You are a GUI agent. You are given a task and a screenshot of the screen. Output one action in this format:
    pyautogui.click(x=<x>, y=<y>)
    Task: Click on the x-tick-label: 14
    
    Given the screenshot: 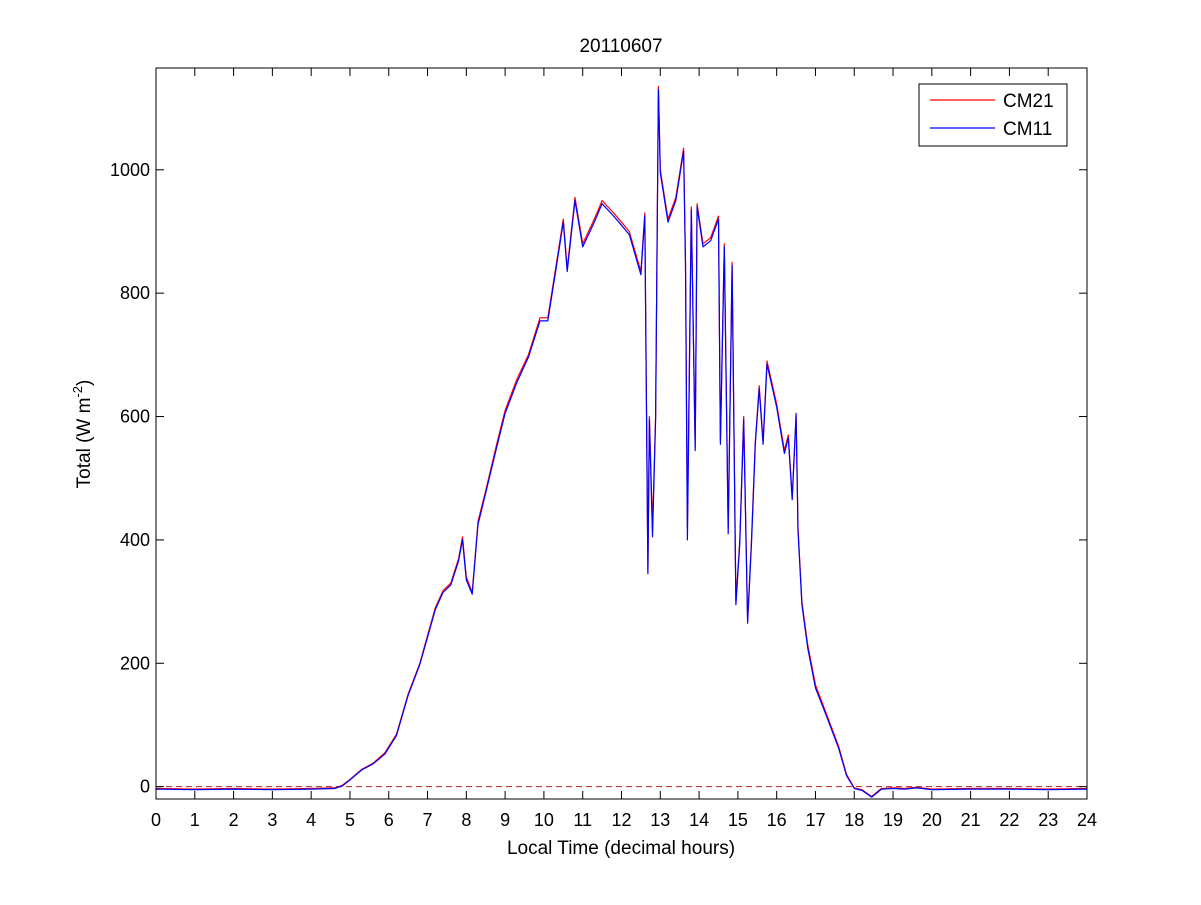 What is the action you would take?
    pyautogui.click(x=699, y=820)
    